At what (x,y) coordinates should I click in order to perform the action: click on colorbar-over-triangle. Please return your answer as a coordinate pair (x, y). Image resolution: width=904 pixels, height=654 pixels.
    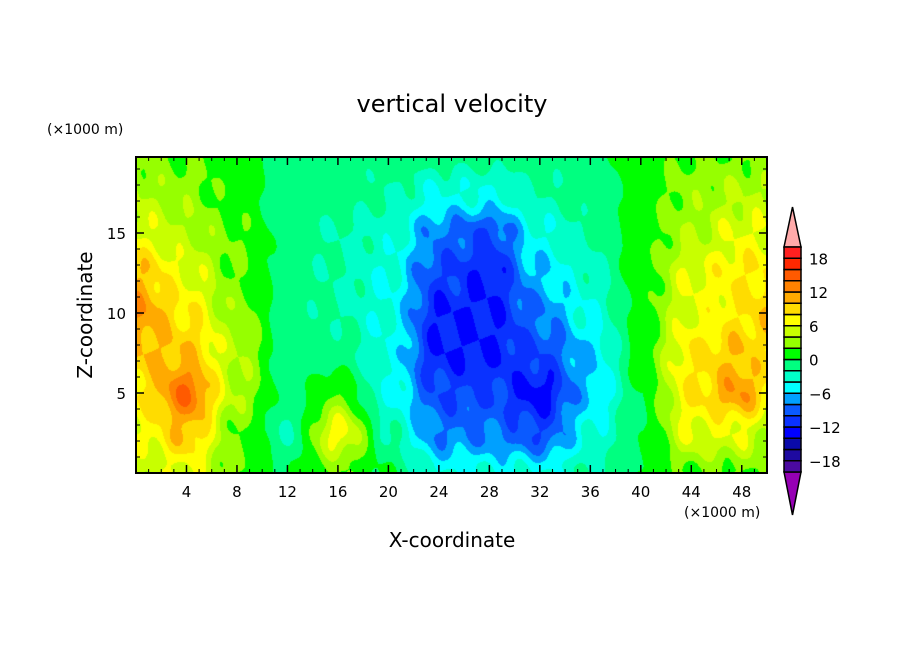
    Looking at the image, I should click on (792, 227).